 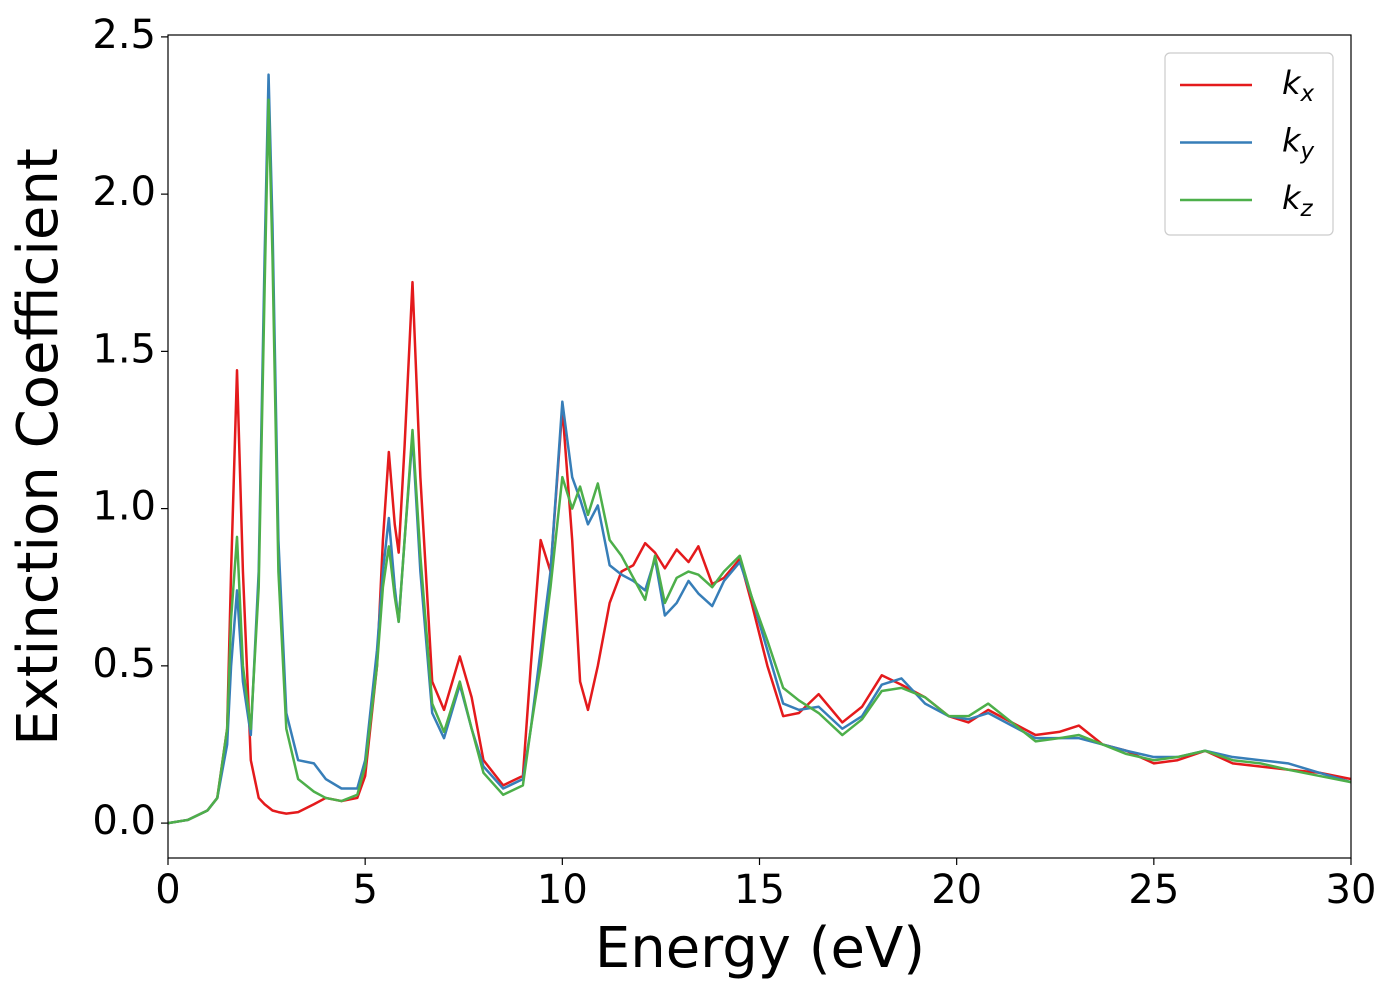 What do you see at coordinates (1249, 144) in the screenshot?
I see `legend-box` at bounding box center [1249, 144].